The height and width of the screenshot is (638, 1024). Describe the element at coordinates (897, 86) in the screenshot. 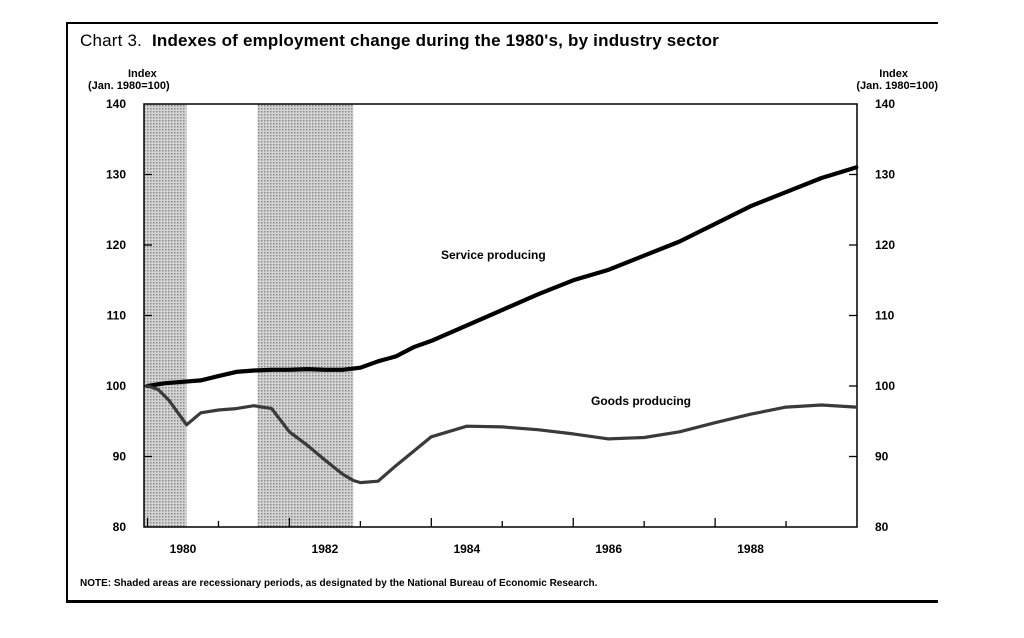

I see `right-axis-unit-line2: (Jan. 1980=100)` at that location.